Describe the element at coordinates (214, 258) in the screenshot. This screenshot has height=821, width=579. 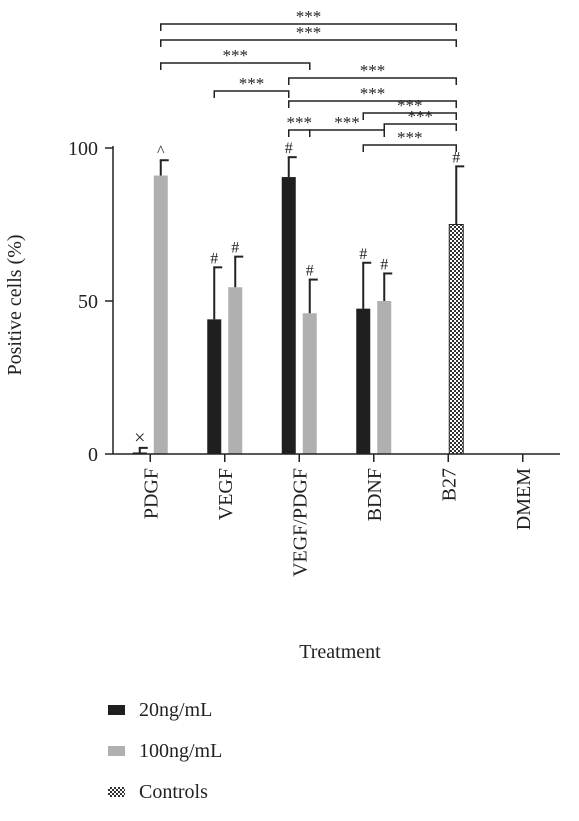
I see `marker-vegf-20ng-ml: #` at that location.